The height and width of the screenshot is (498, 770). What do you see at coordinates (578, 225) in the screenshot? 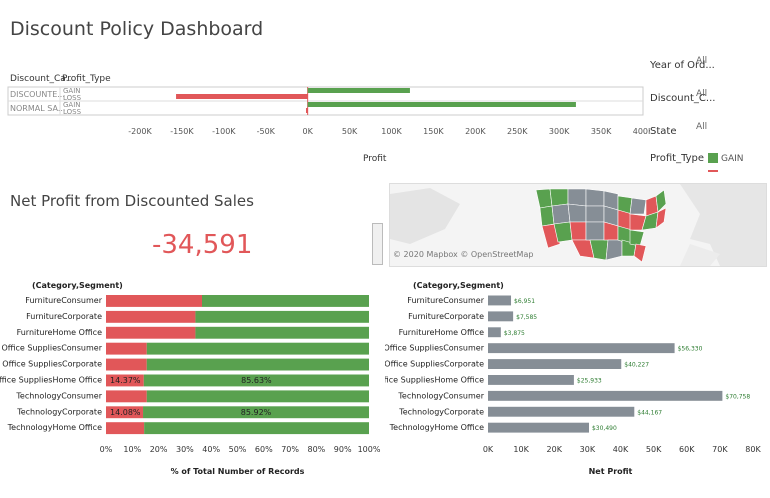
I see `us-state-map` at bounding box center [578, 225].